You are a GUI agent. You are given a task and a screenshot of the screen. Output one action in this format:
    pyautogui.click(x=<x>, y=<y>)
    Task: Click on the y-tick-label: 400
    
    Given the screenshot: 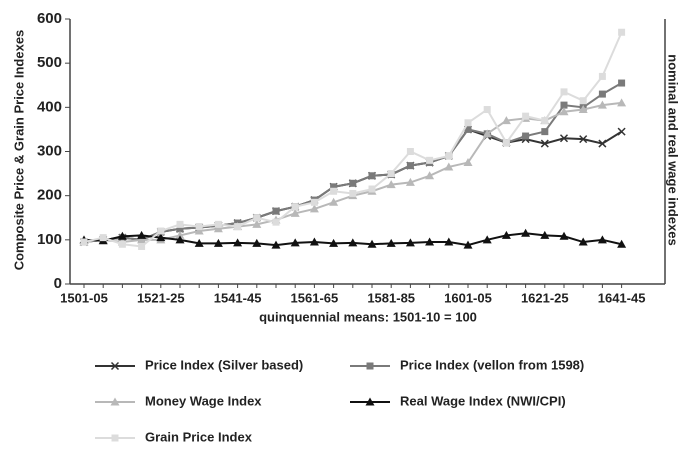 What is the action you would take?
    pyautogui.click(x=49, y=106)
    